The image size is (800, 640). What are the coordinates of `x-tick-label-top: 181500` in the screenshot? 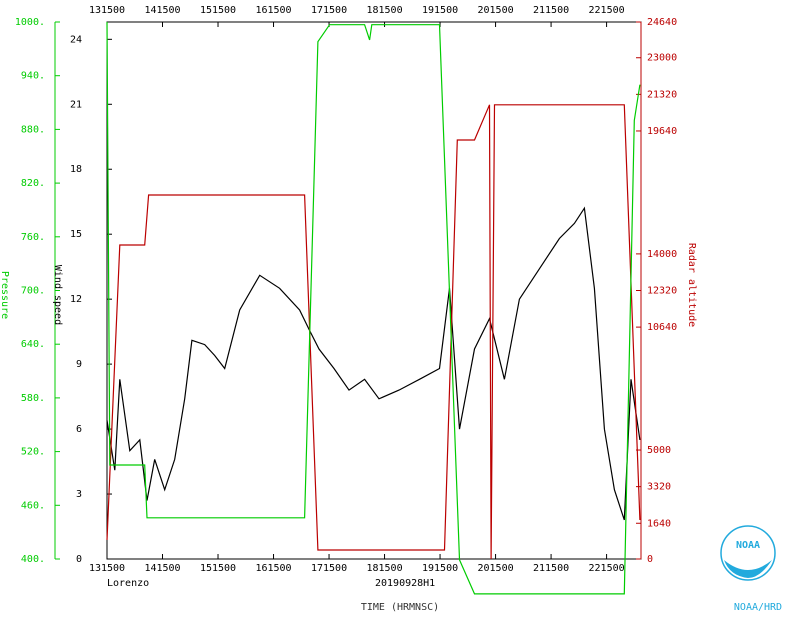 It's located at (384, 10).